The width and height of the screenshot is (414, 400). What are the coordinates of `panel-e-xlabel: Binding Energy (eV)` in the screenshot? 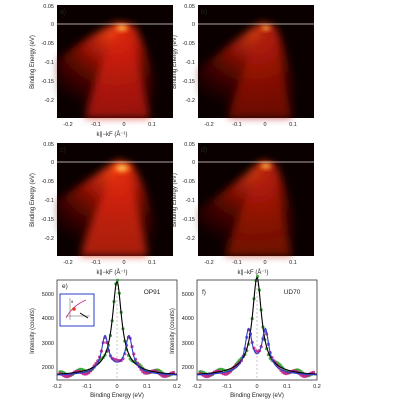 It's located at (117, 396).